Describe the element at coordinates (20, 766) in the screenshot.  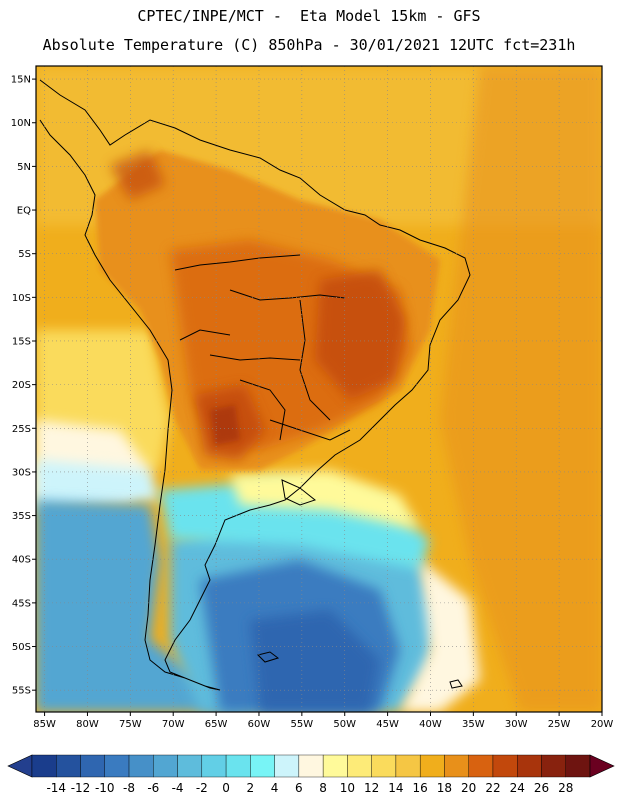
I see `colorbar-arrow-low` at that location.